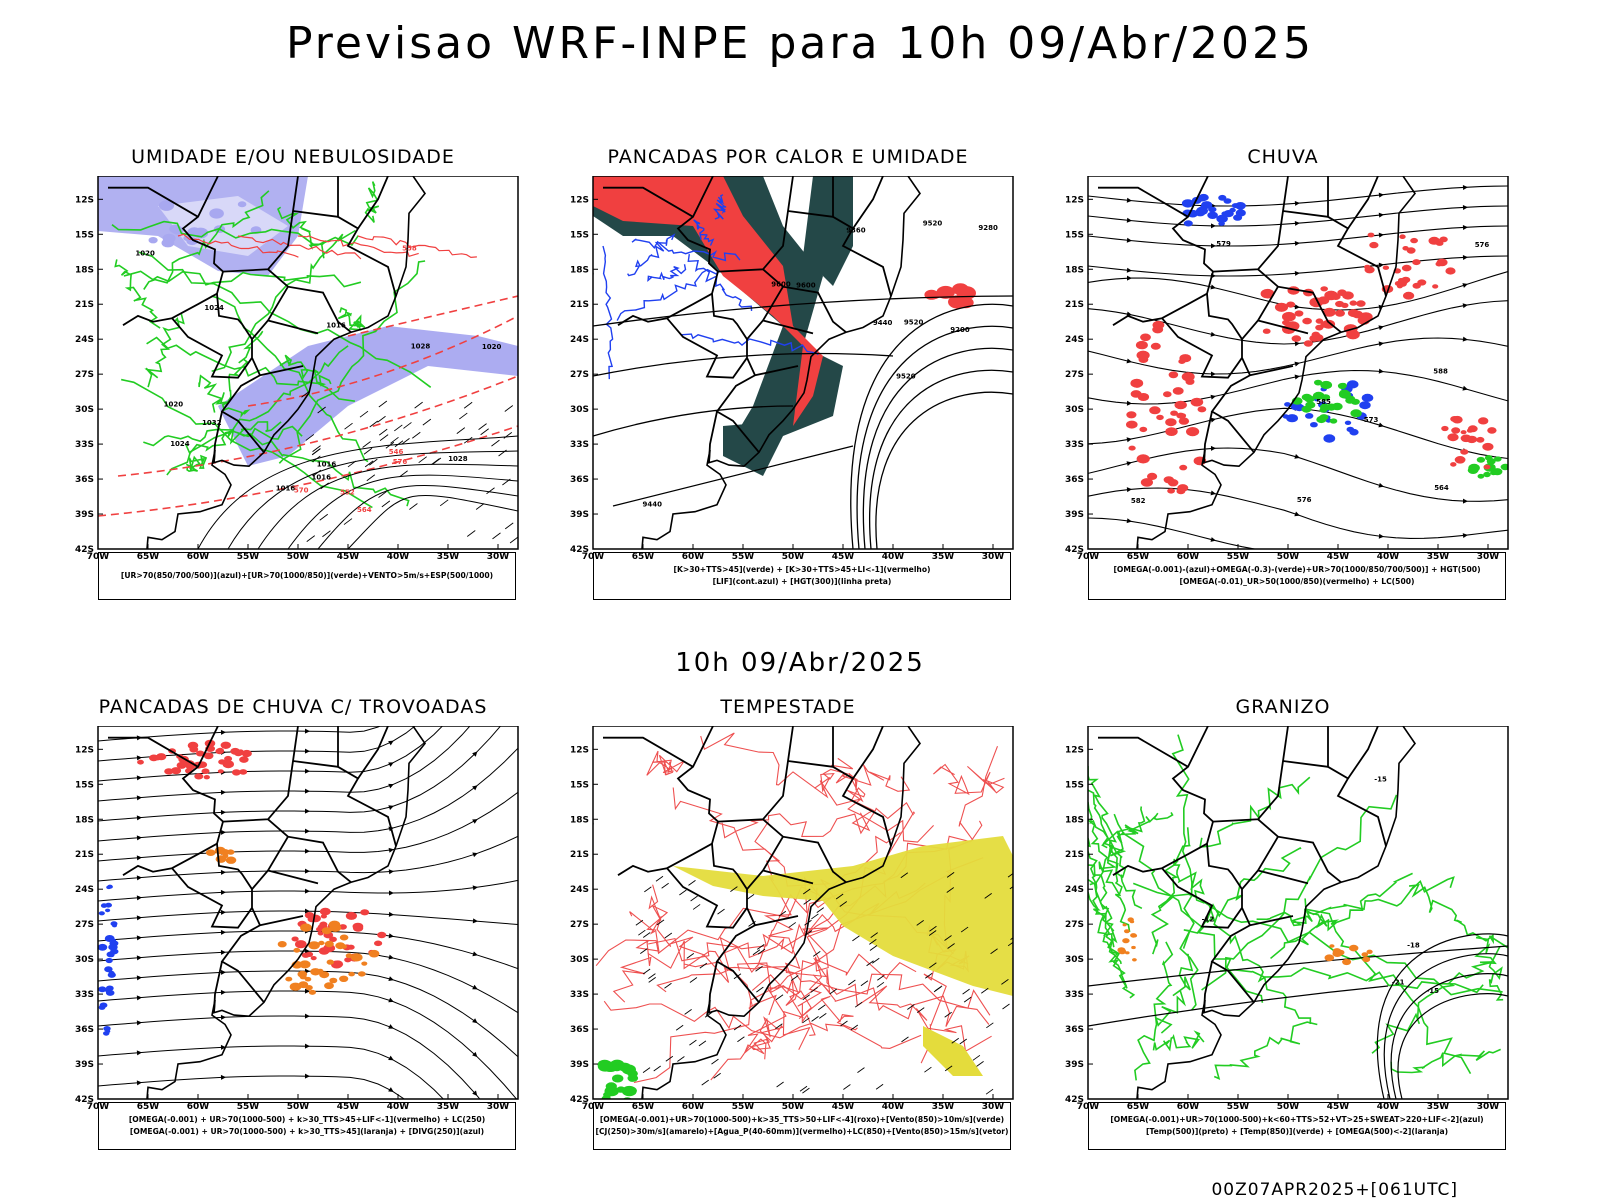 The height and width of the screenshot is (1200, 1600). Describe the element at coordinates (421, 346) in the screenshot. I see `contour-label: 1028` at that location.